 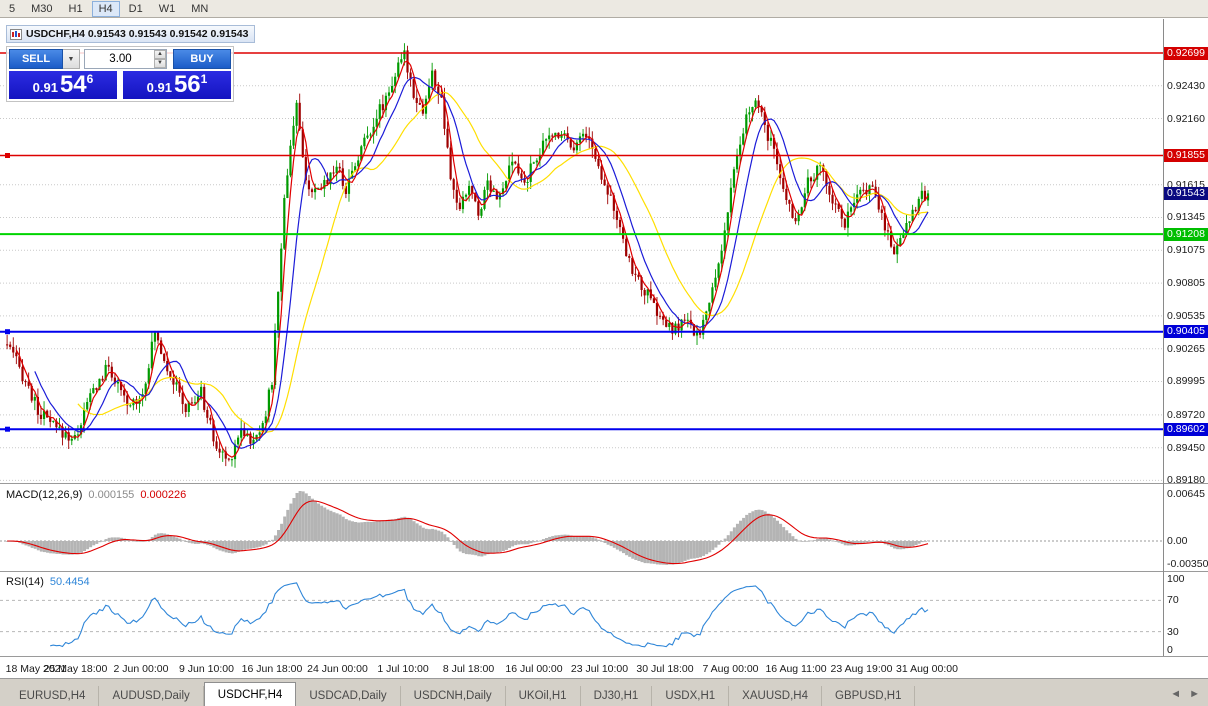 What do you see at coordinates (1186, 86) in the screenshot?
I see `price-tick-label: 0.92430` at bounding box center [1186, 86].